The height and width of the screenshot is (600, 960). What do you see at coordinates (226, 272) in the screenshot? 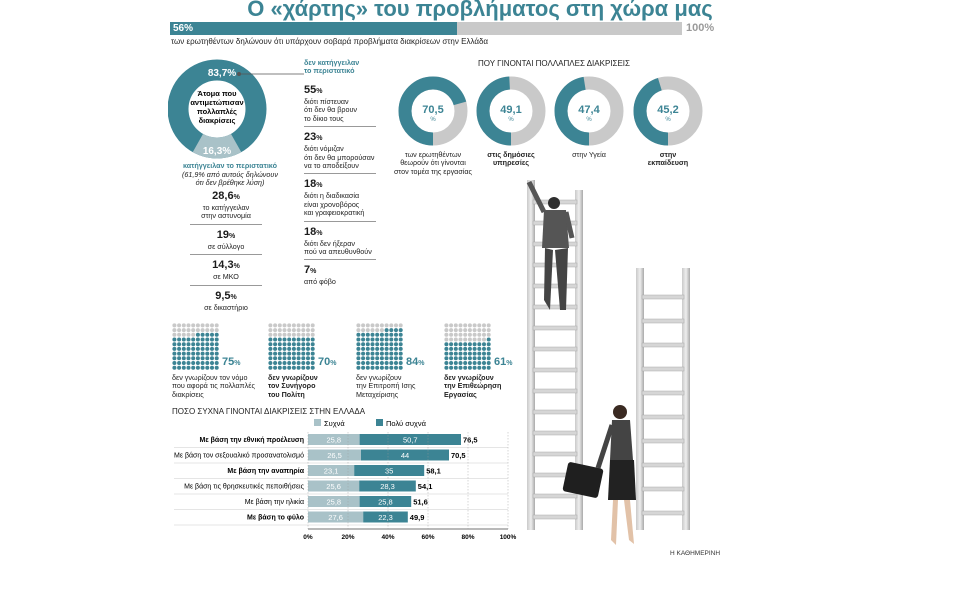
I see `stat-item: 14,3% σε ΜΚΟ` at bounding box center [226, 272].